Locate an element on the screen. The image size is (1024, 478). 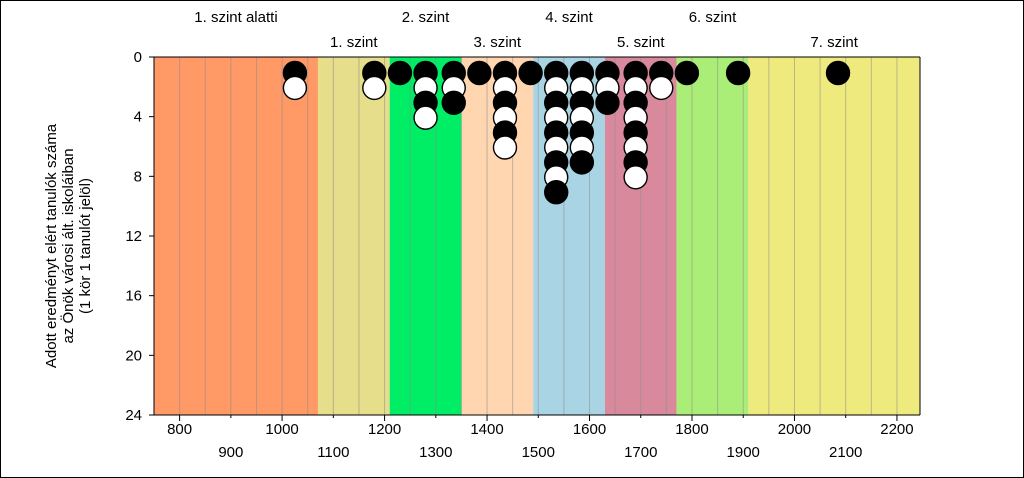
x-tick-label: 2000 is located at coordinates (794, 429).